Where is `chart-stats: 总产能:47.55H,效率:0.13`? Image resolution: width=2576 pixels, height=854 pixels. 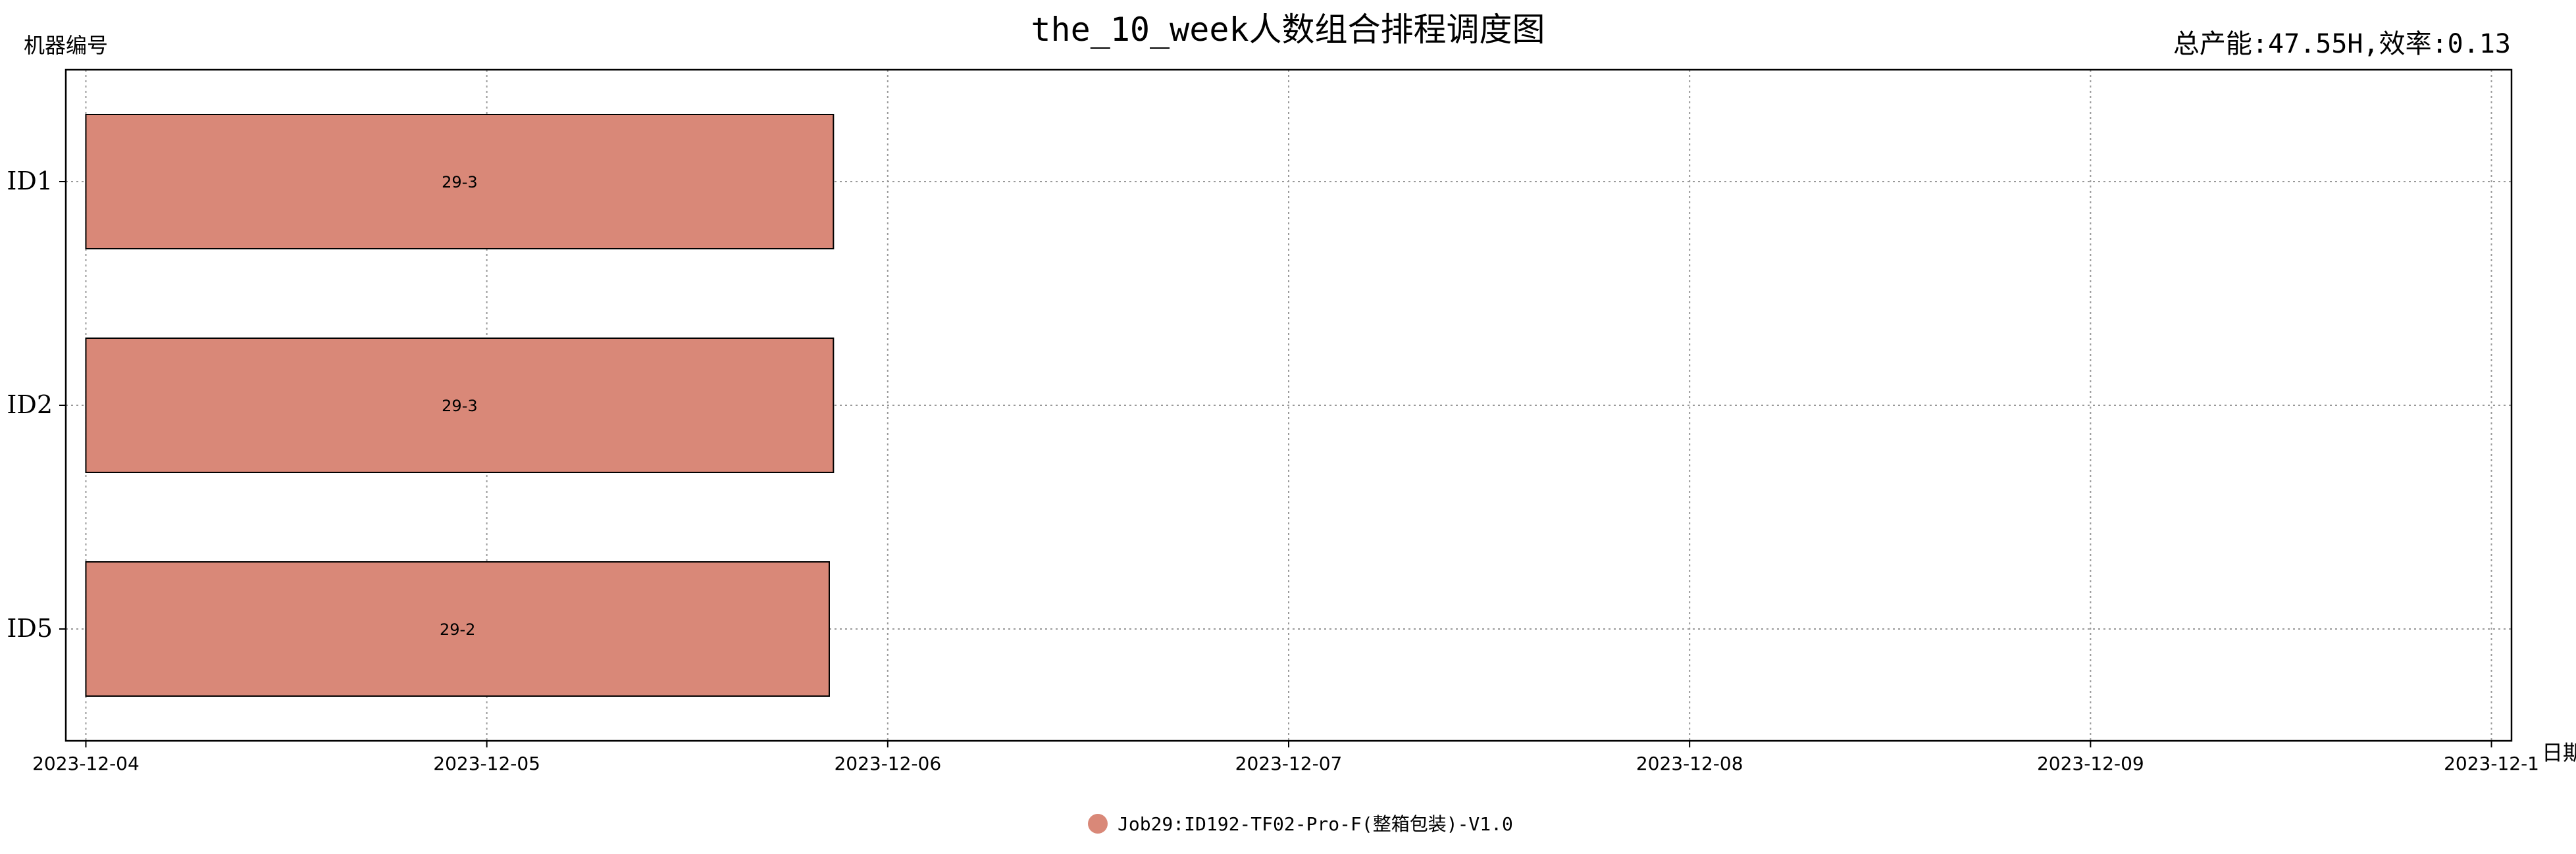 chart-stats: 总产能:47.55H,效率:0.13 is located at coordinates (2342, 44).